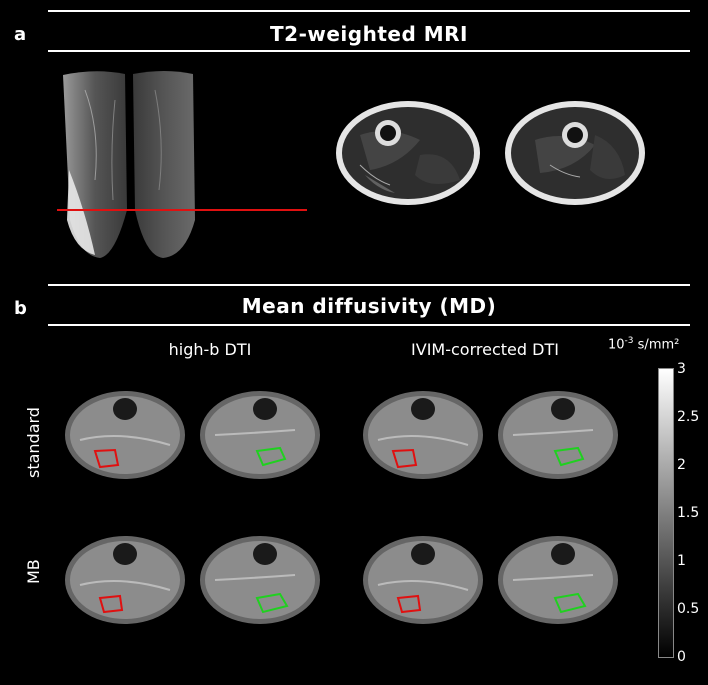 The width and height of the screenshot is (708, 685). I want to click on panel-b-bottom-rule, so click(369, 325).